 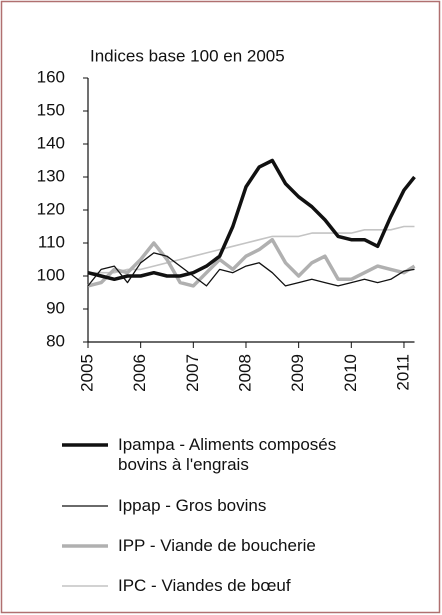 What do you see at coordinates (217, 545) in the screenshot?
I see `legend-label: IPP - Viande de boucherie` at bounding box center [217, 545].